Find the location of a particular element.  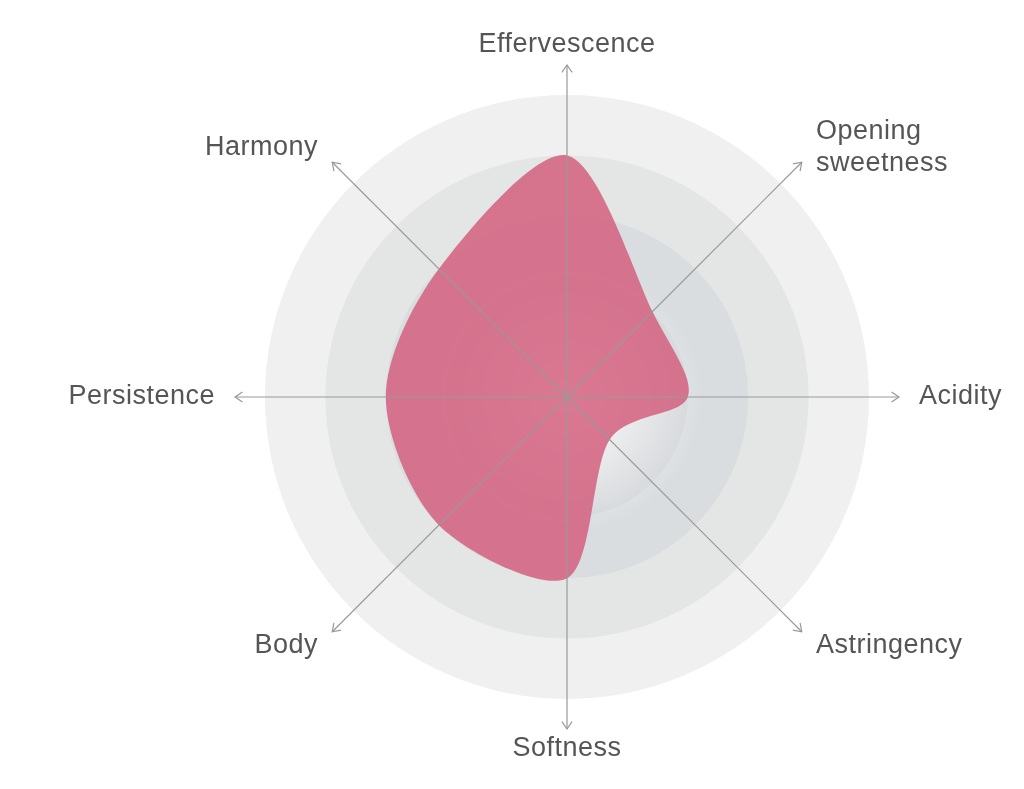

spoke-label: Effervescence is located at coordinates (567, 43).